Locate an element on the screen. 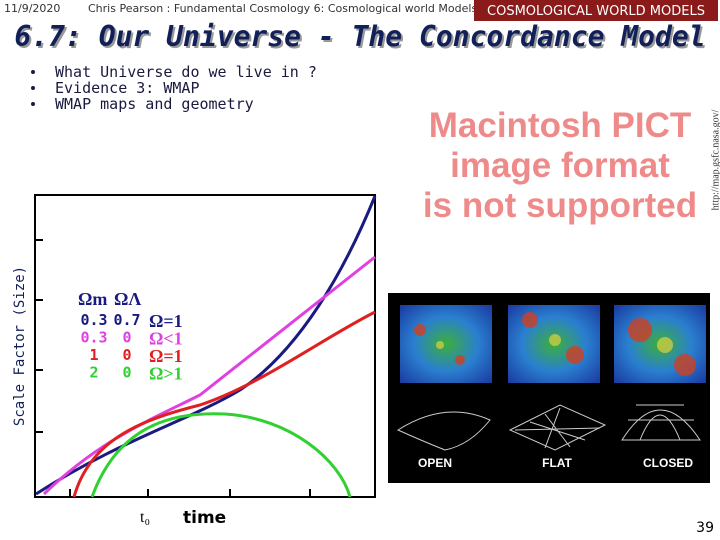 This screenshot has height=540, width=720. y-label: Scale Factor (Size) is located at coordinates (20, 346).